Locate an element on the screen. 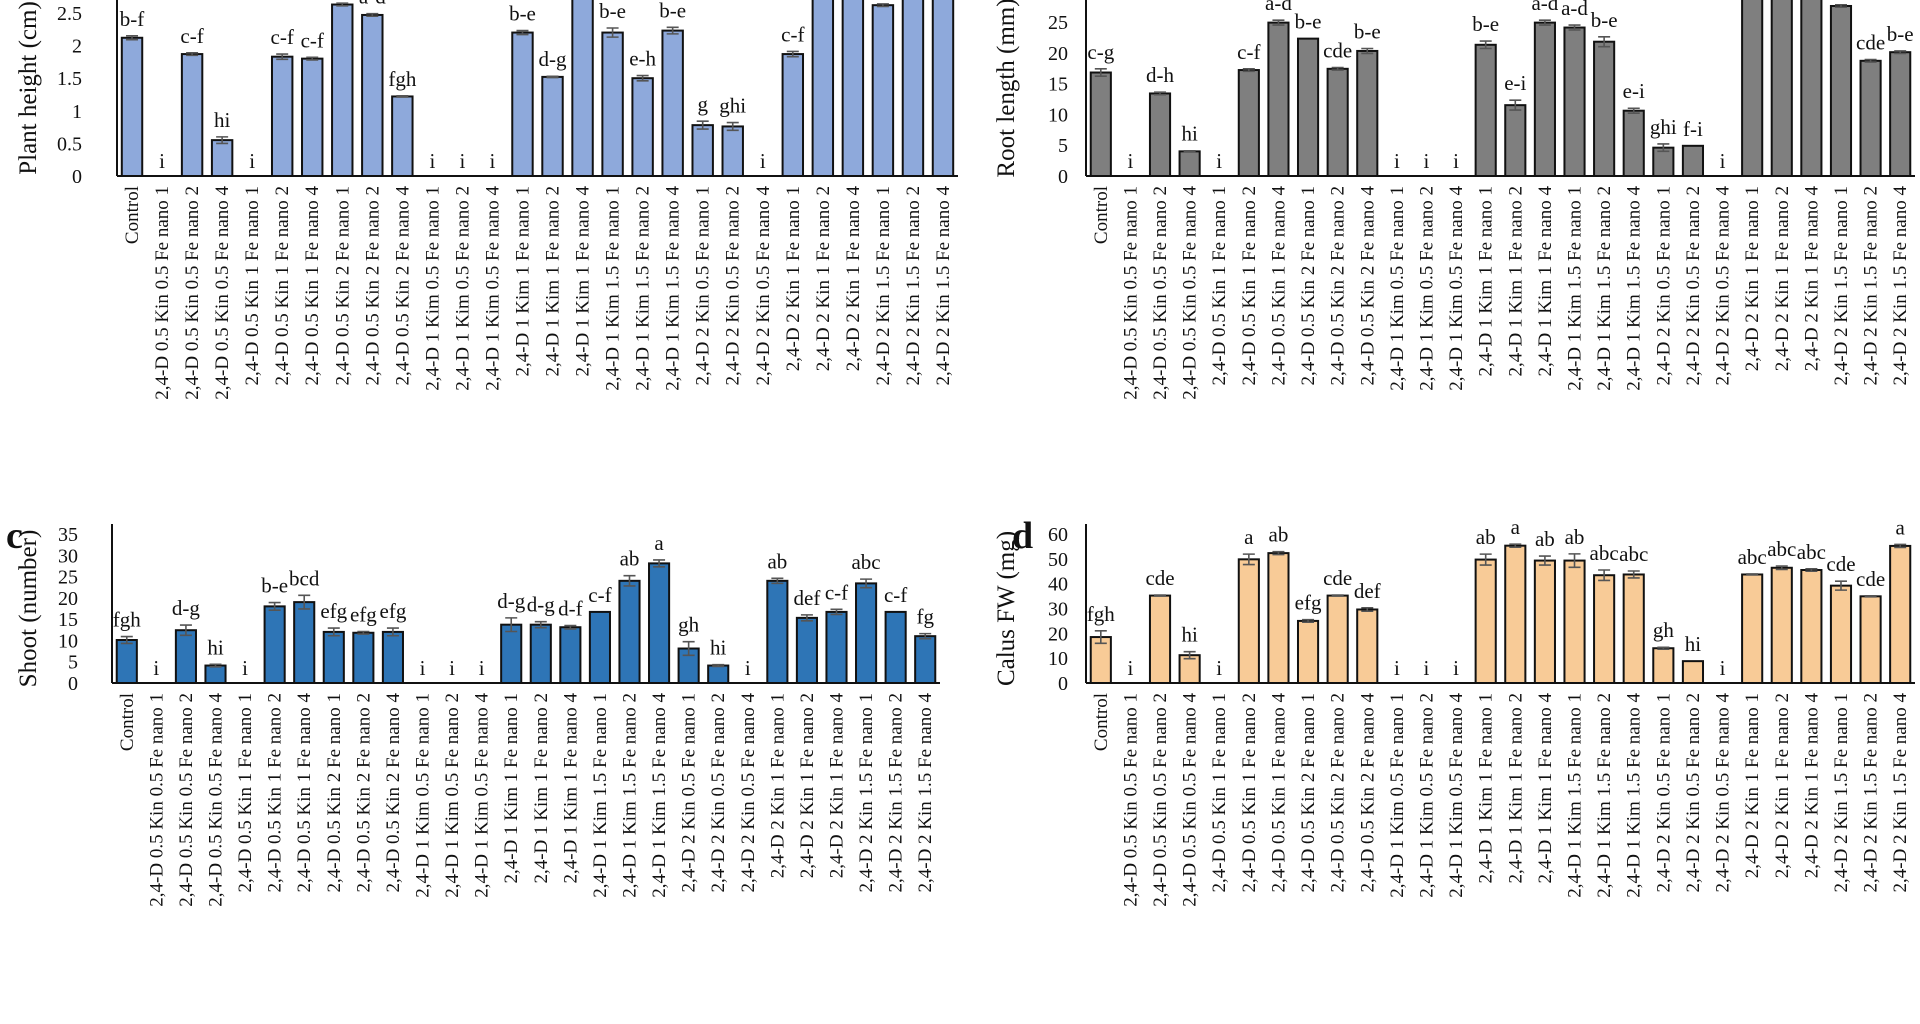  y-tick-label: 0 is located at coordinates (73, 684).